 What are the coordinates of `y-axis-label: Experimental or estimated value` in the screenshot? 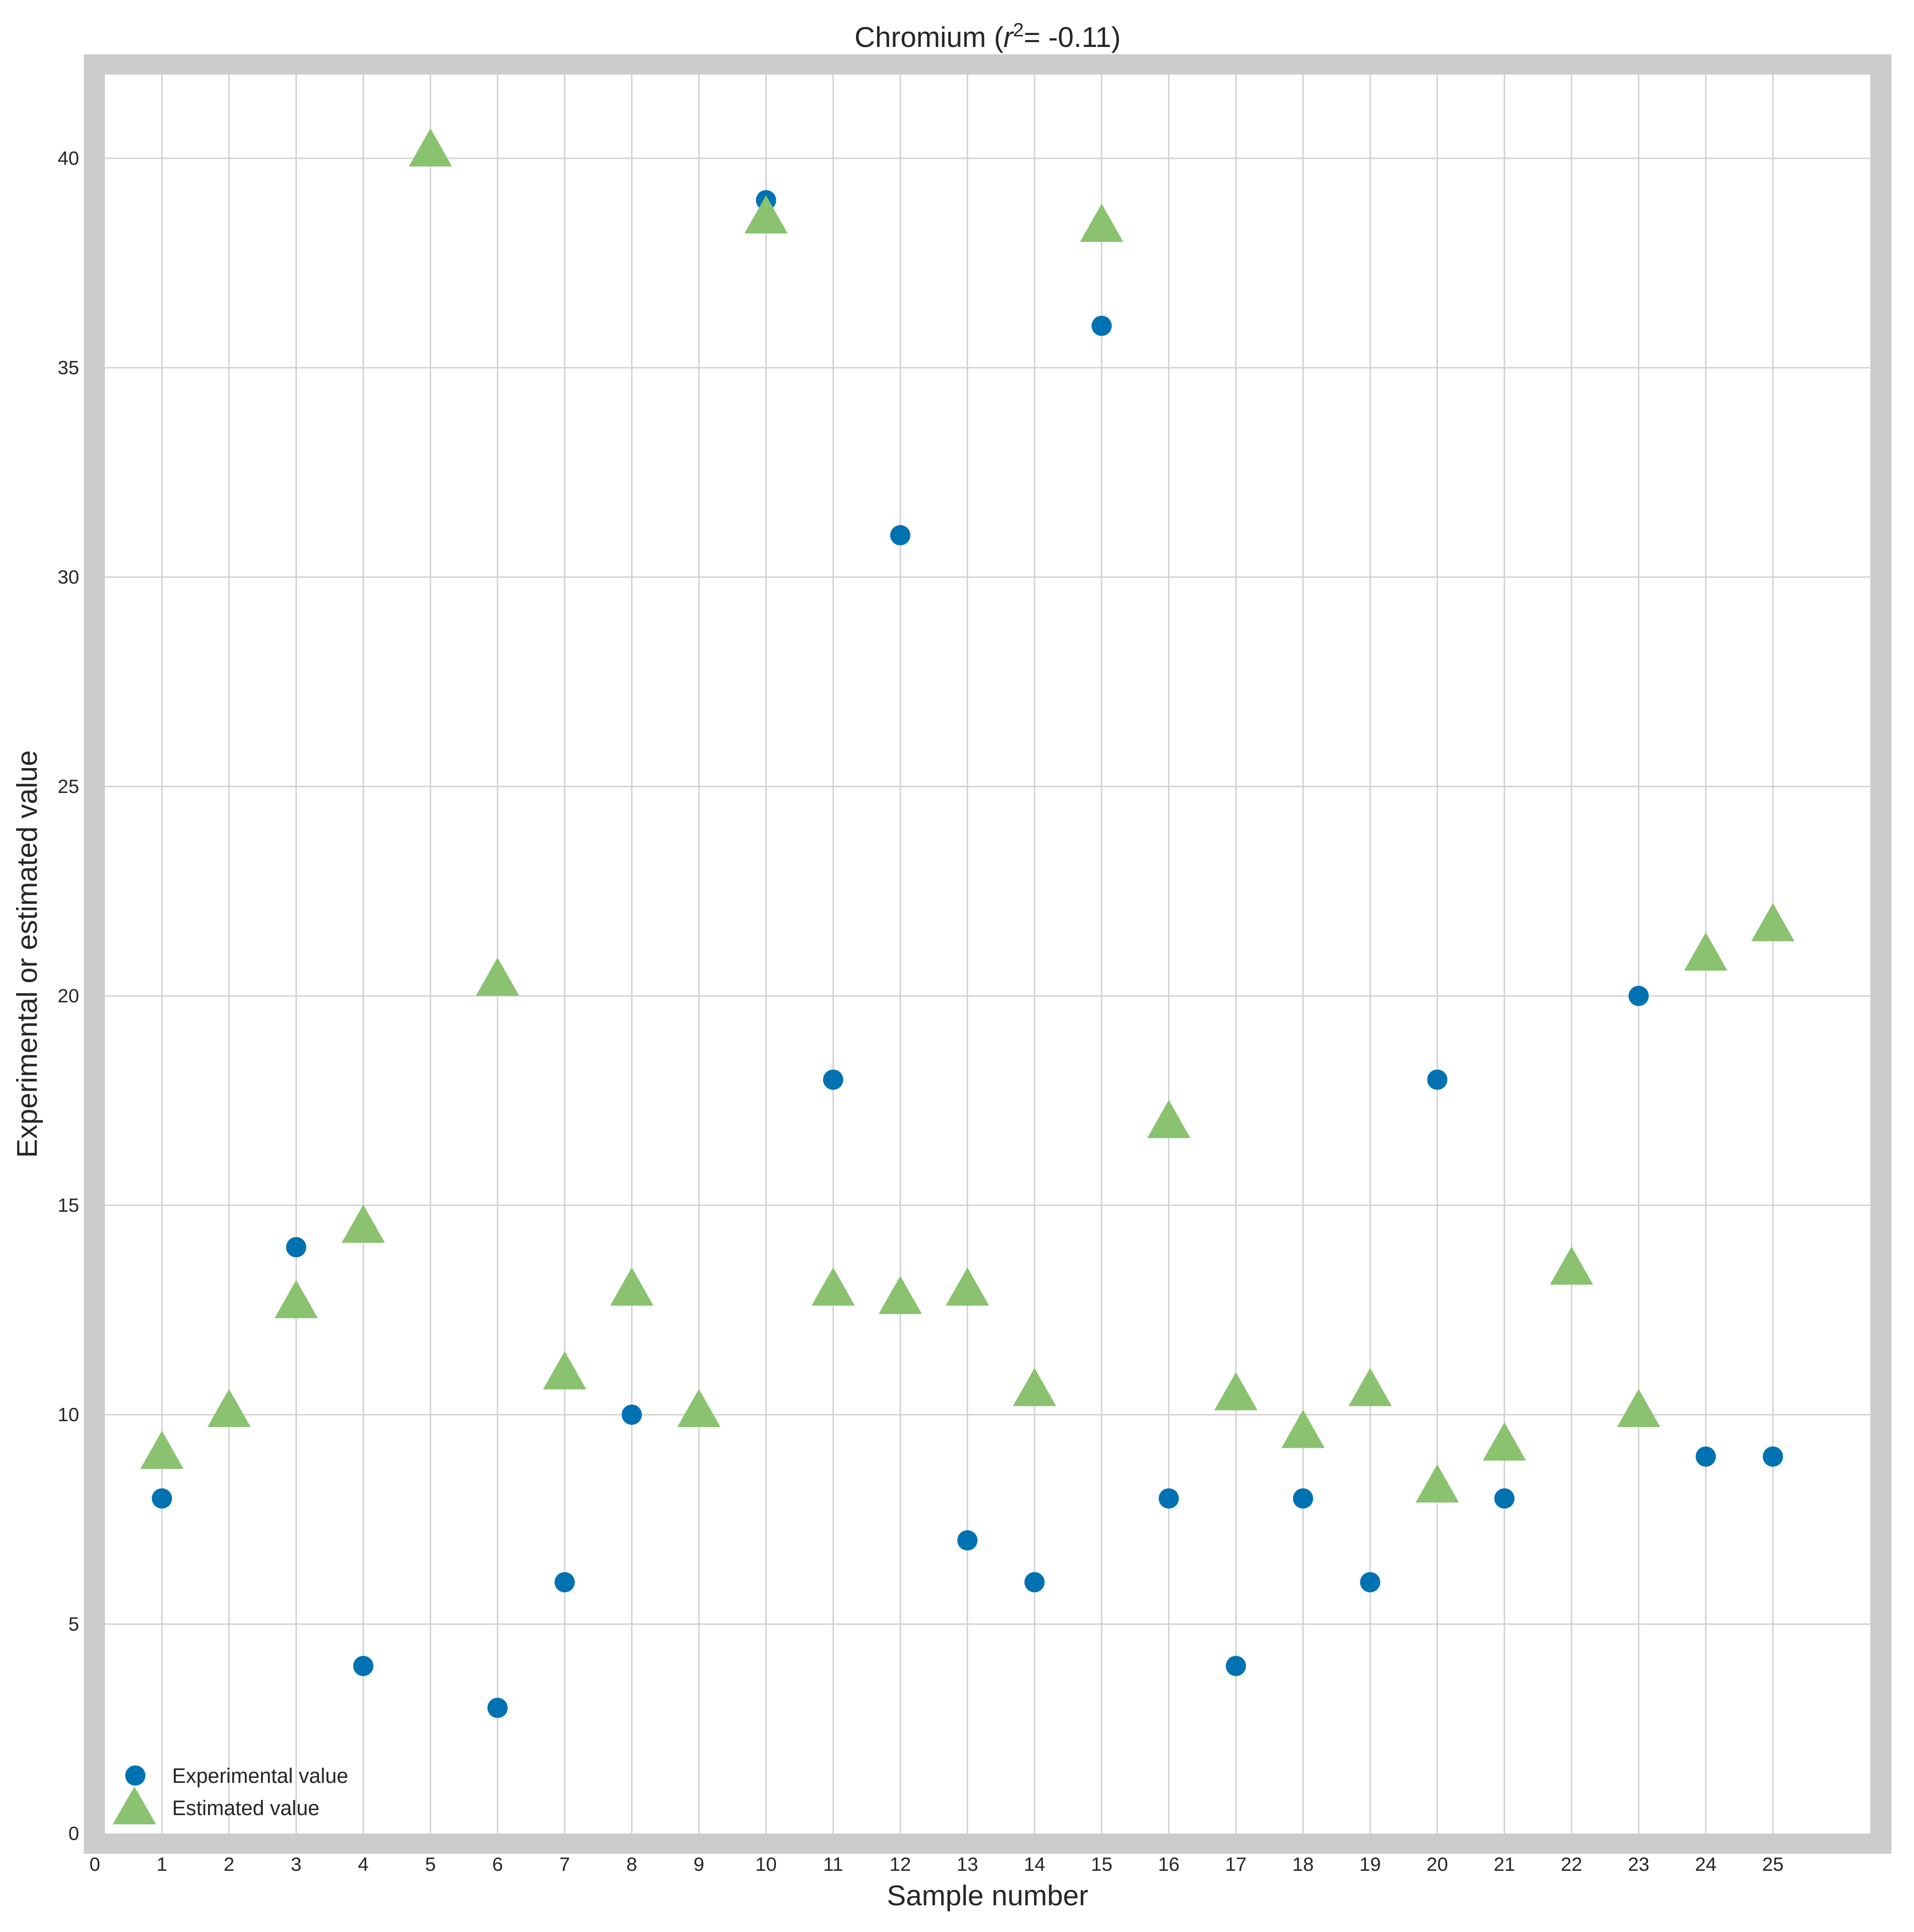 It's located at (28, 954).